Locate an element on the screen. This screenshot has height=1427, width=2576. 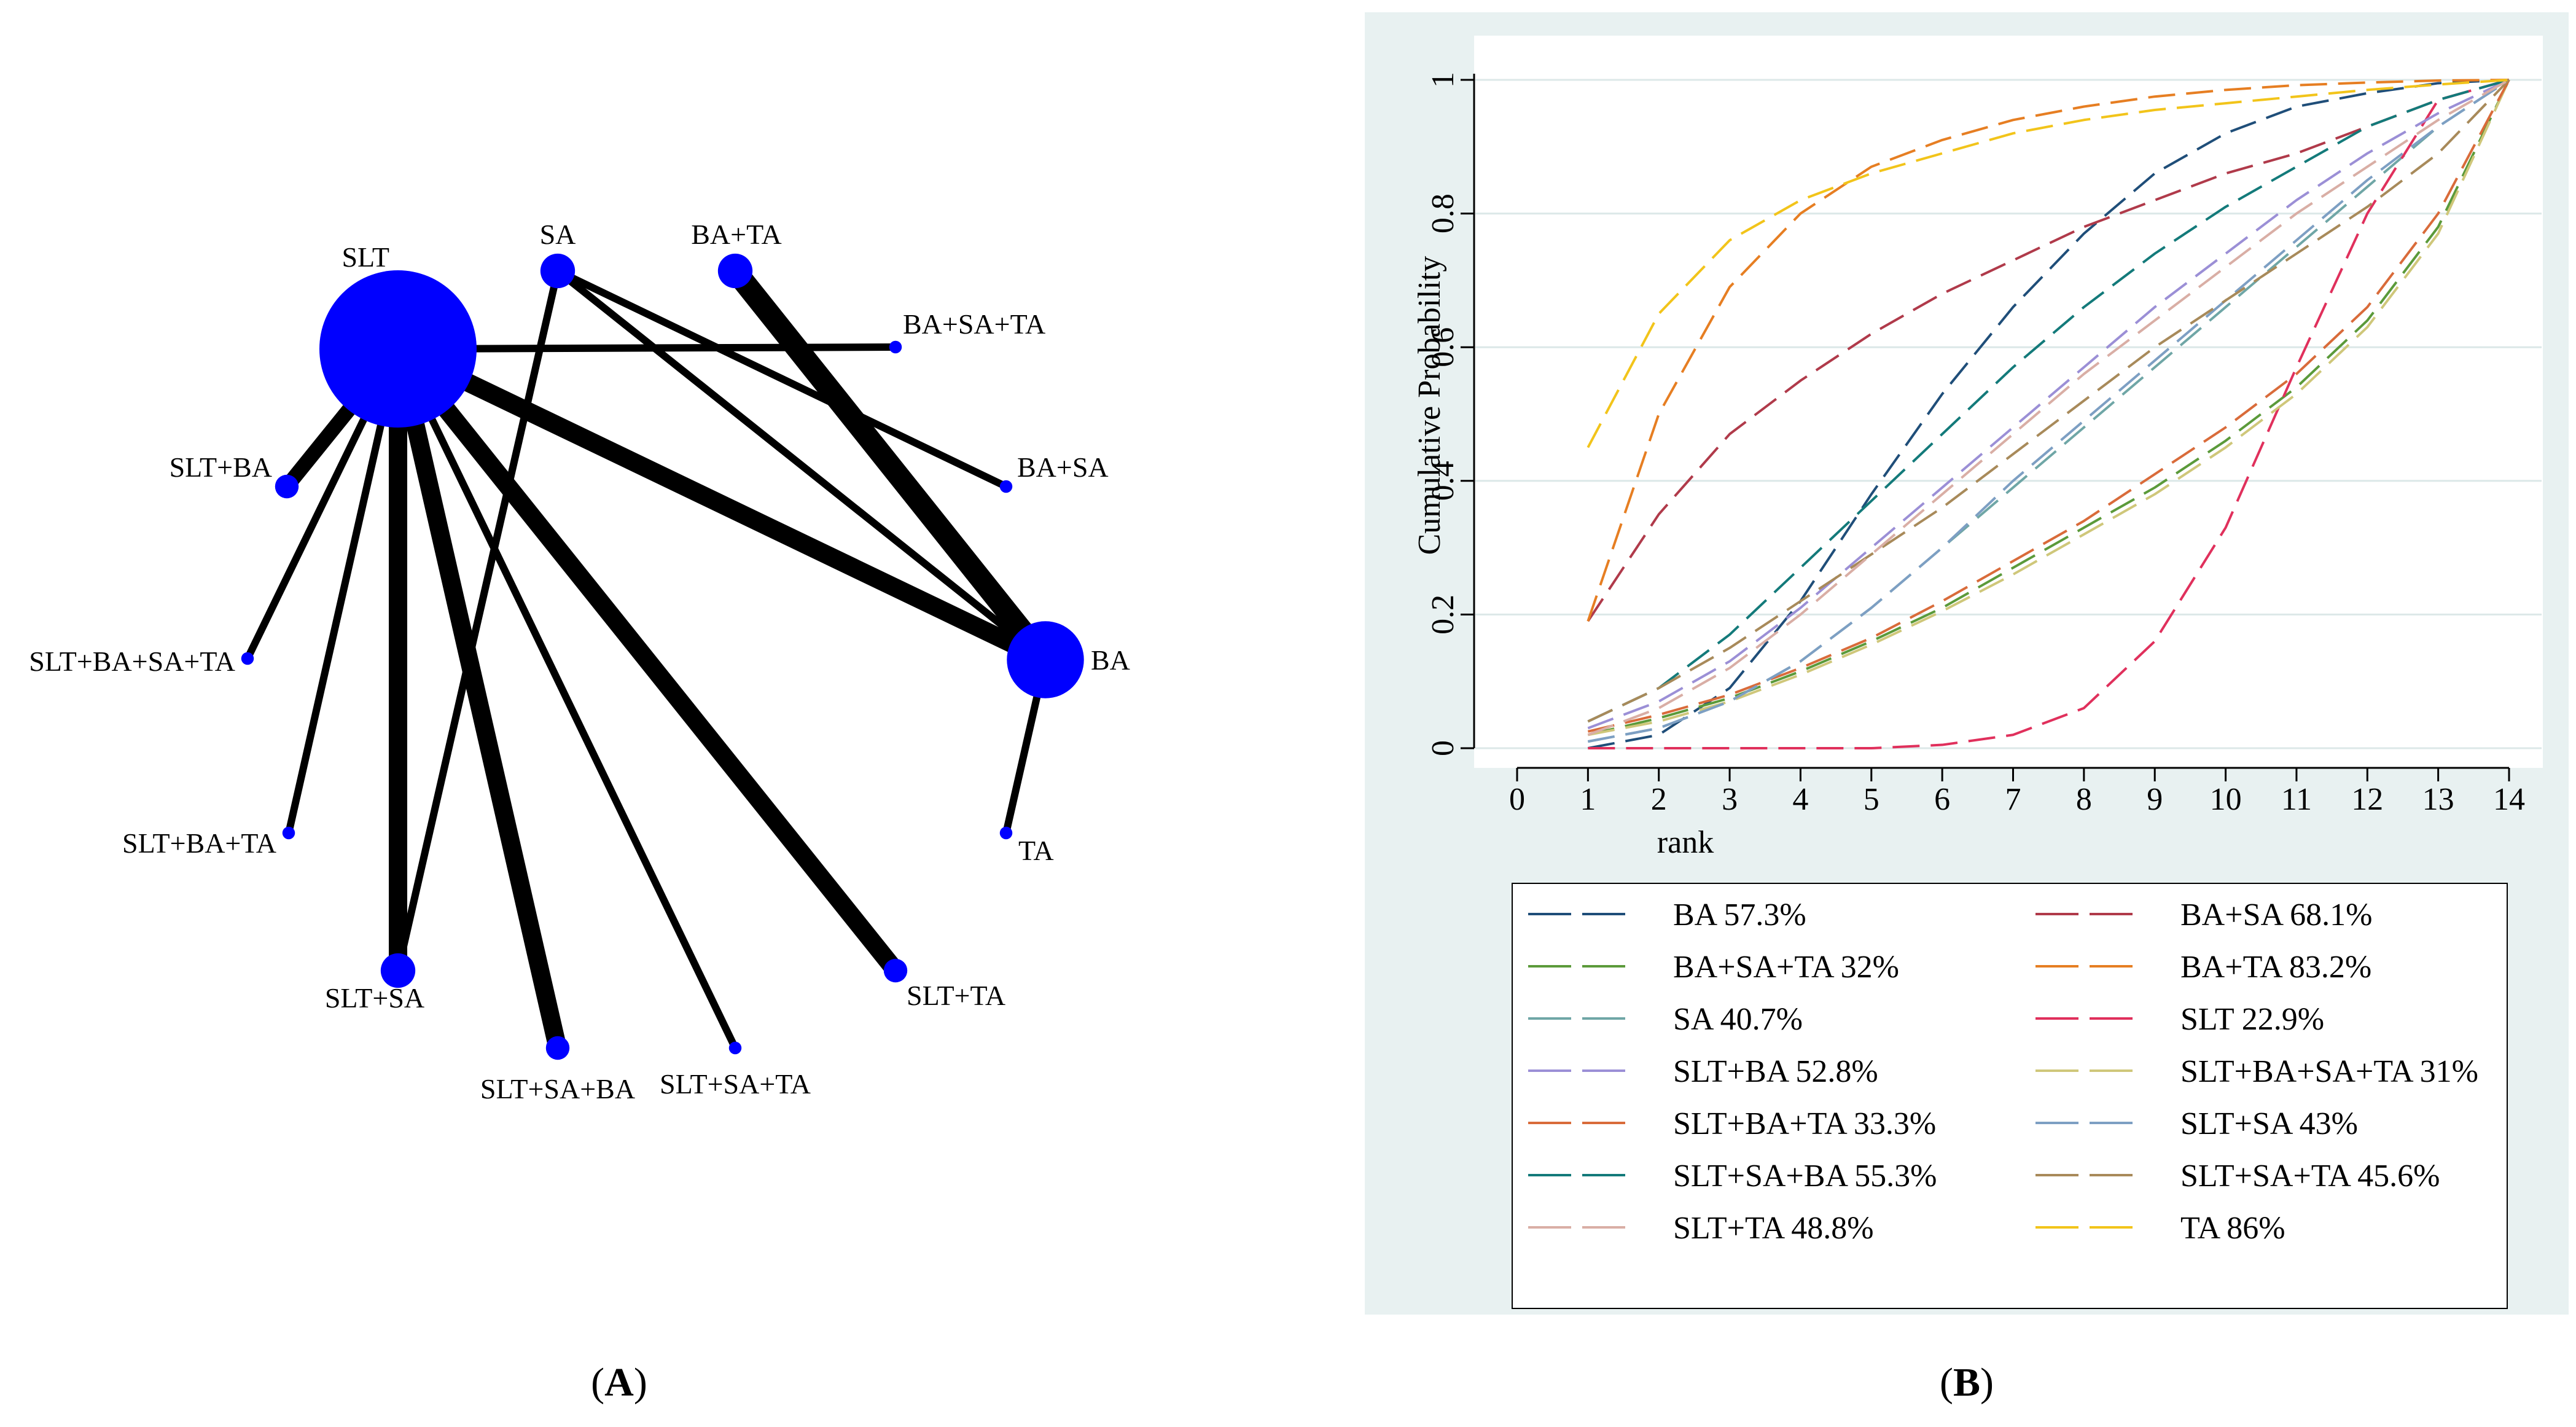
x-tick-label: 12 is located at coordinates (2367, 799).